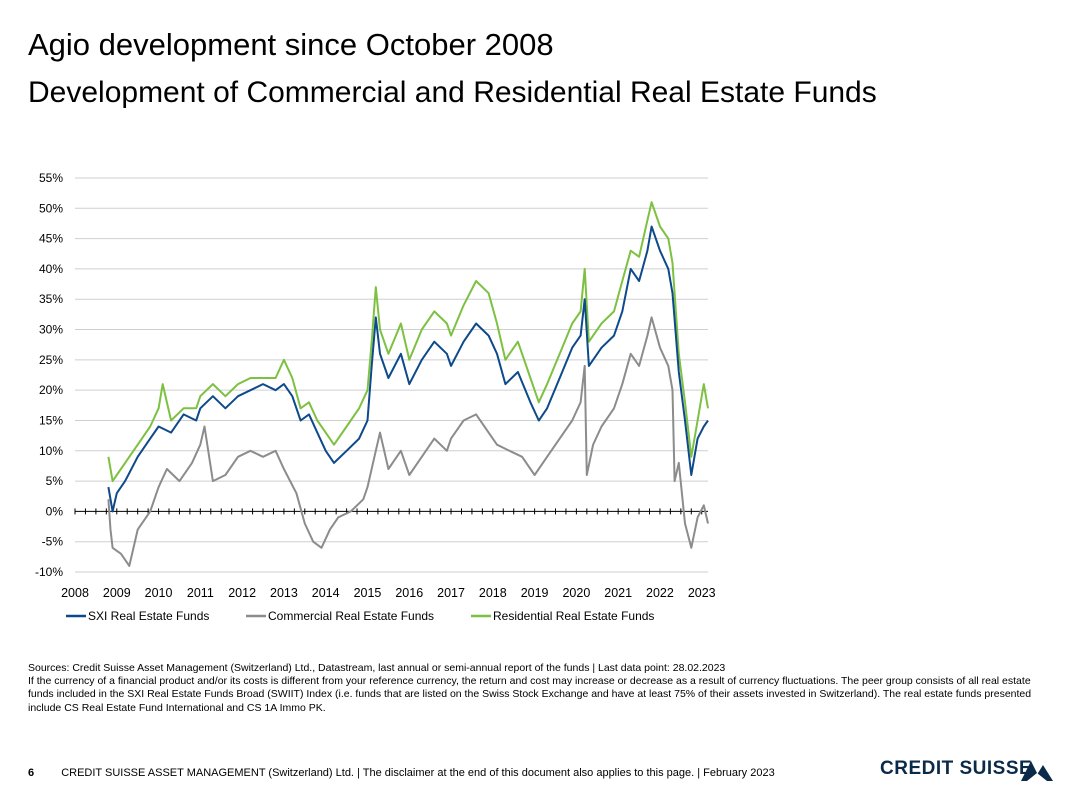  What do you see at coordinates (49, 572) in the screenshot?
I see `y-tick-label: -10%` at bounding box center [49, 572].